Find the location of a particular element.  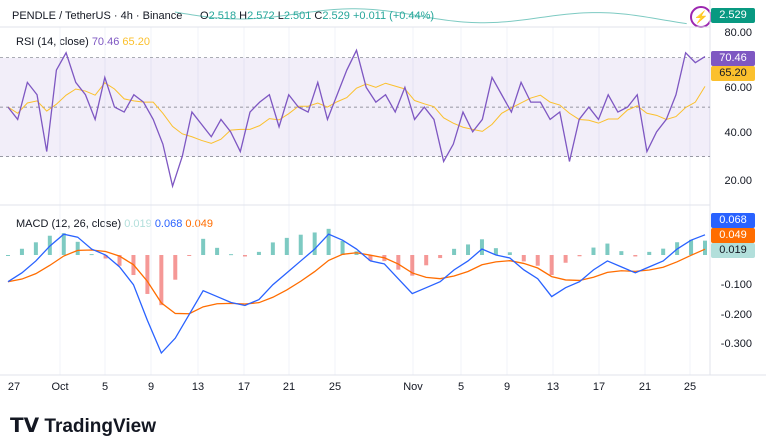

x-tick-label: Nov is located at coordinates (413, 387).